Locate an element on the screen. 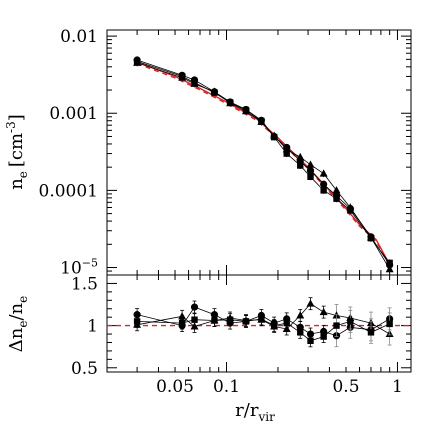 Image resolution: width=436 pixels, height=436 pixels. top-ytick-label-base: 10 is located at coordinates (71, 269).